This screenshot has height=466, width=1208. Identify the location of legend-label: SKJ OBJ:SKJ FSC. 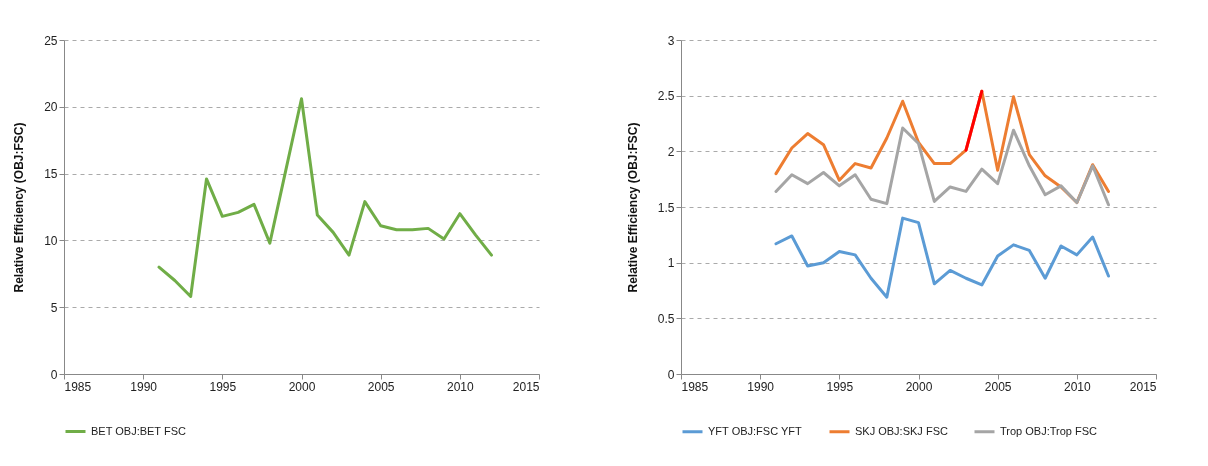
(901, 430).